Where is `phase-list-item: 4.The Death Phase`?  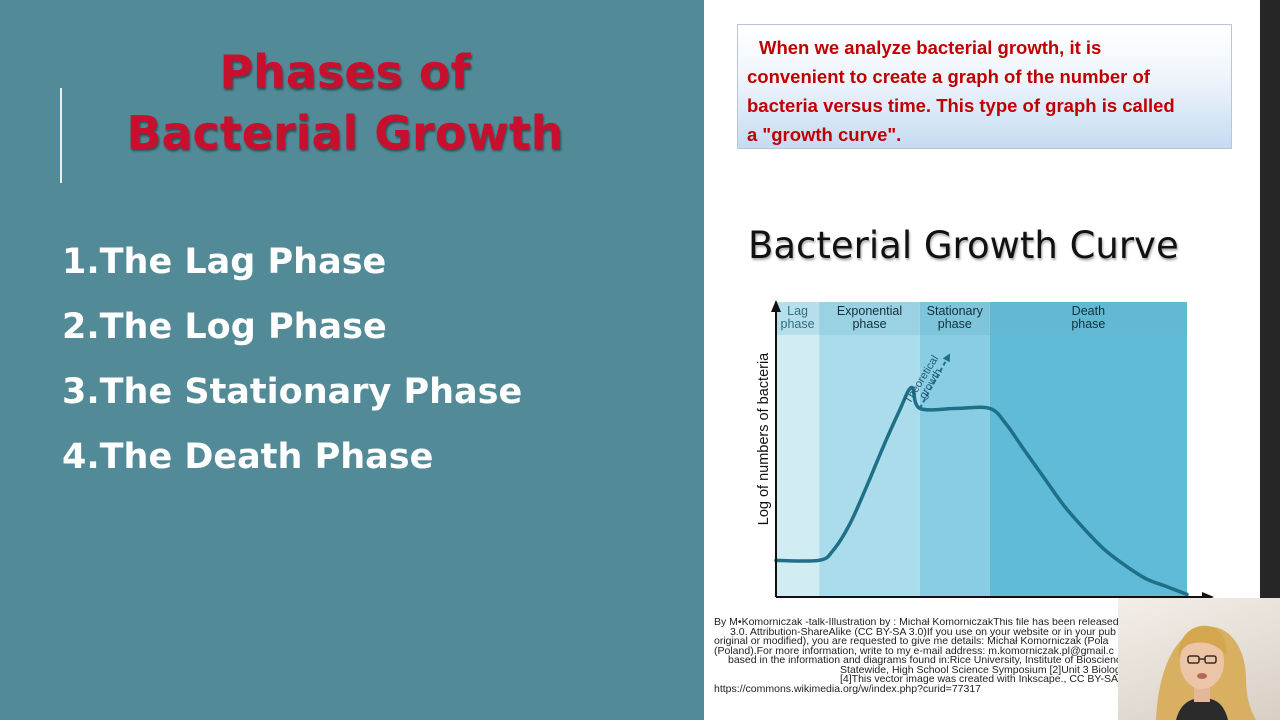 phase-list-item: 4.The Death Phase is located at coordinates (248, 457).